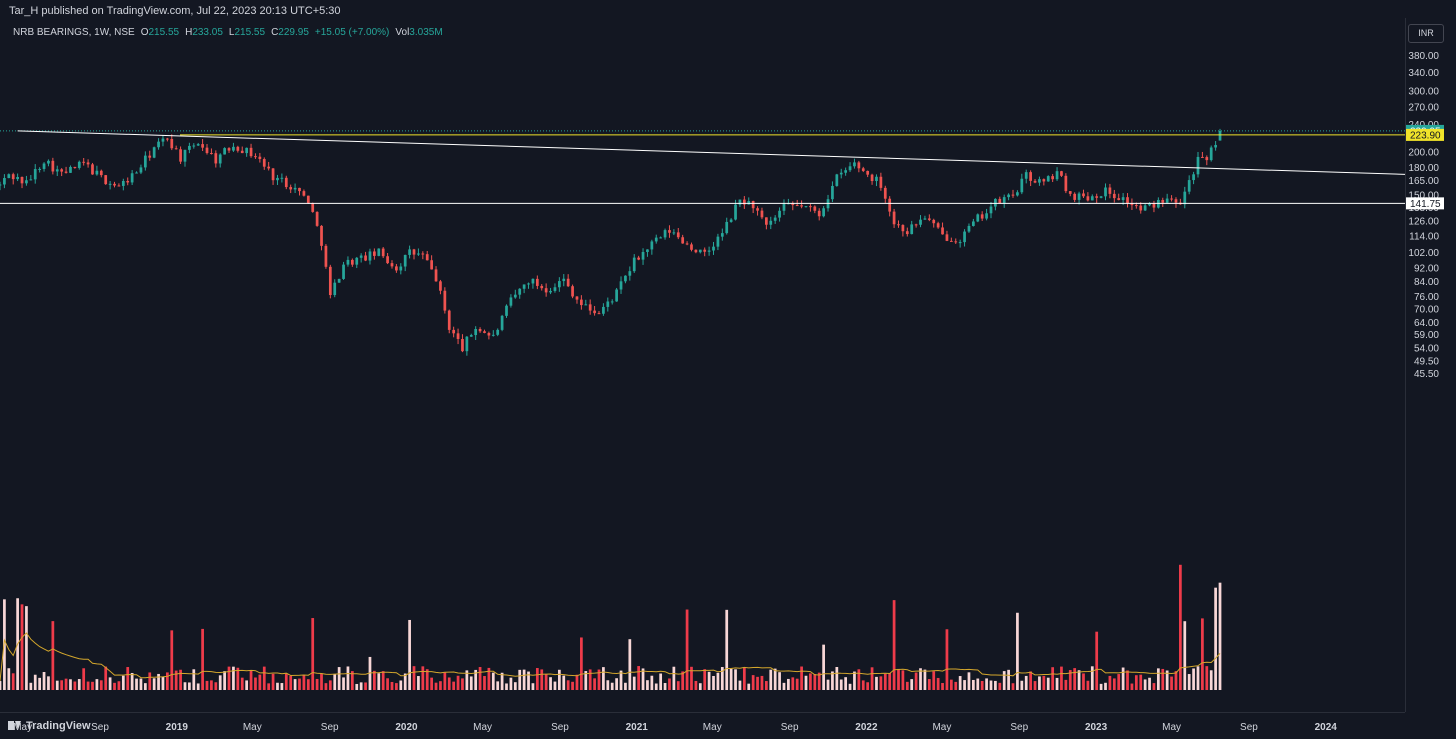  Describe the element at coordinates (1426, 33) in the screenshot. I see `currency-selector: INR` at that location.